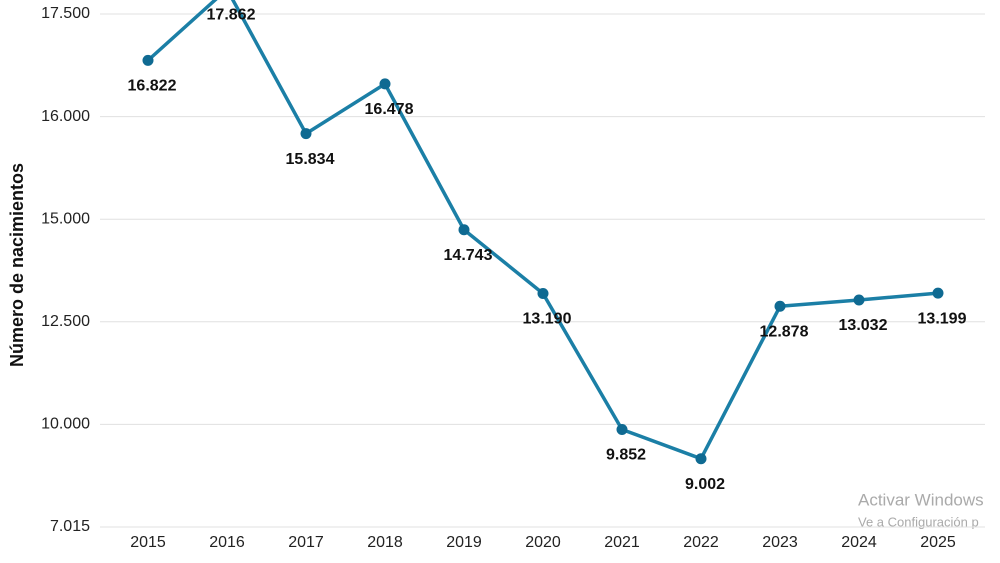 This screenshot has width=1000, height=563. I want to click on data-label: 9.002, so click(705, 484).